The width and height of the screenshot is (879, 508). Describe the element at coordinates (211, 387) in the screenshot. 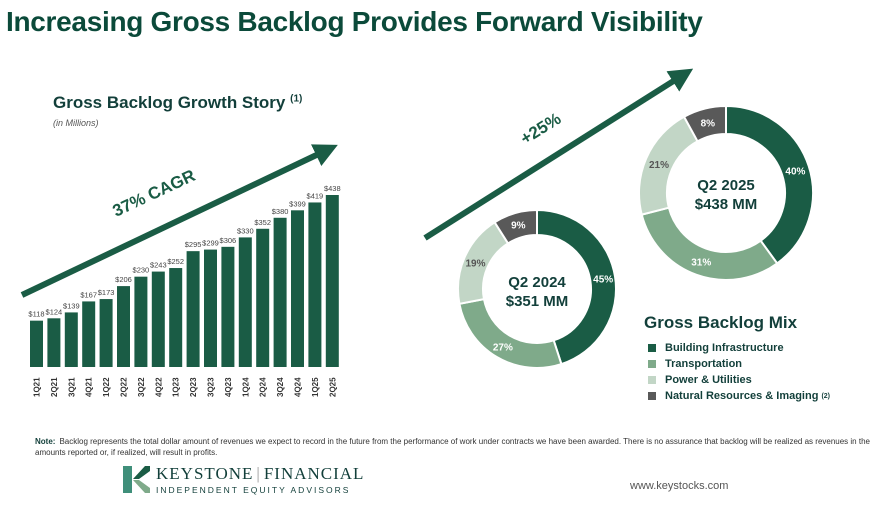

I see `bar-category-label: 3Q23` at that location.